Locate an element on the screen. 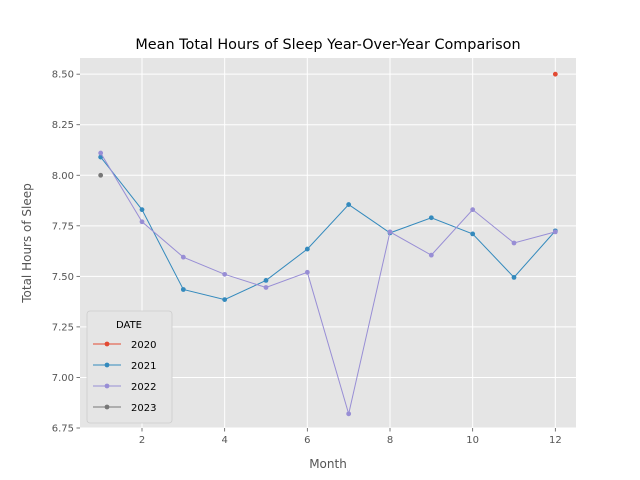 Image resolution: width=640 pixels, height=480 pixels. x-tick-label: 4 is located at coordinates (224, 440).